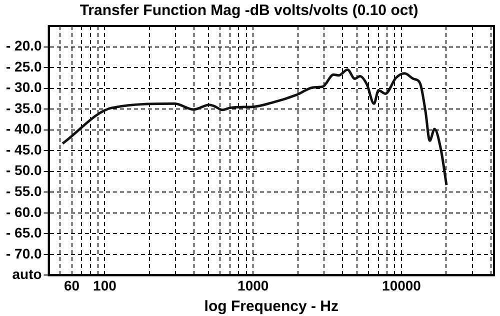 The width and height of the screenshot is (500, 316). What do you see at coordinates (402, 285) in the screenshot?
I see `x-tick-label: 10000` at bounding box center [402, 285].